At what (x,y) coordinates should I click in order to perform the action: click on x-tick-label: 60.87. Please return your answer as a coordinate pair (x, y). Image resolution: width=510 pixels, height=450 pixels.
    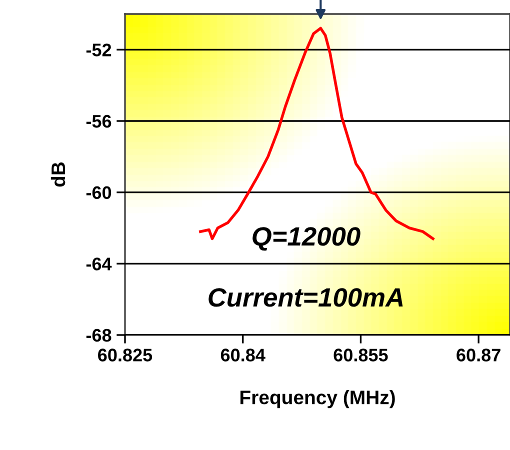
    Looking at the image, I should click on (478, 355).